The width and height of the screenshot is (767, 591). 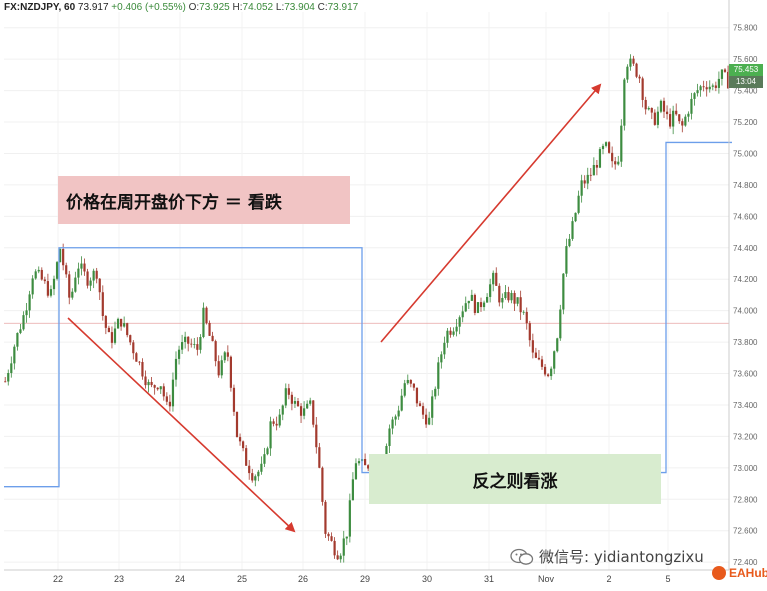 I want to click on bar-time-badge: 13:04, so click(x=746, y=82).